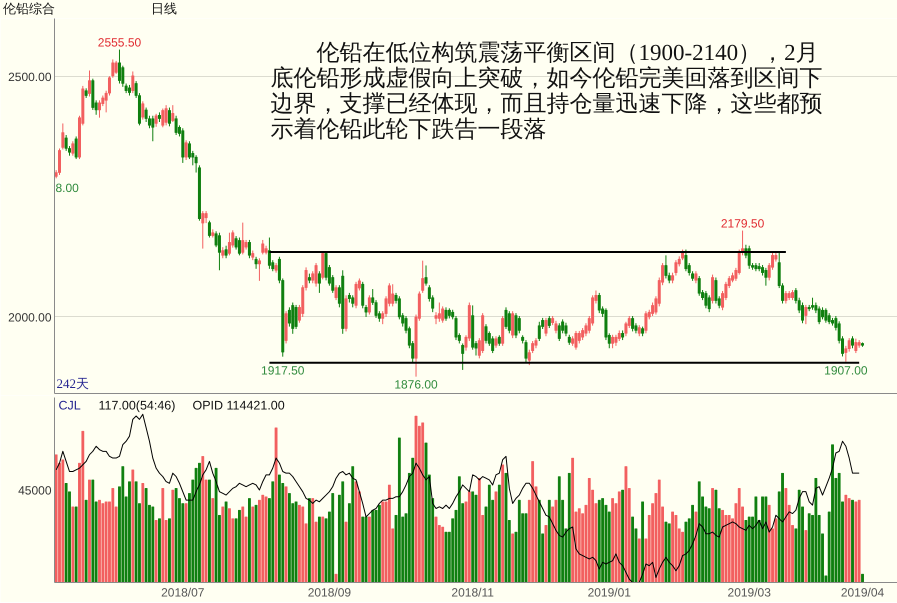 This screenshot has width=897, height=603. What do you see at coordinates (283, 371) in the screenshot?
I see `annotation: 1917.50` at bounding box center [283, 371].